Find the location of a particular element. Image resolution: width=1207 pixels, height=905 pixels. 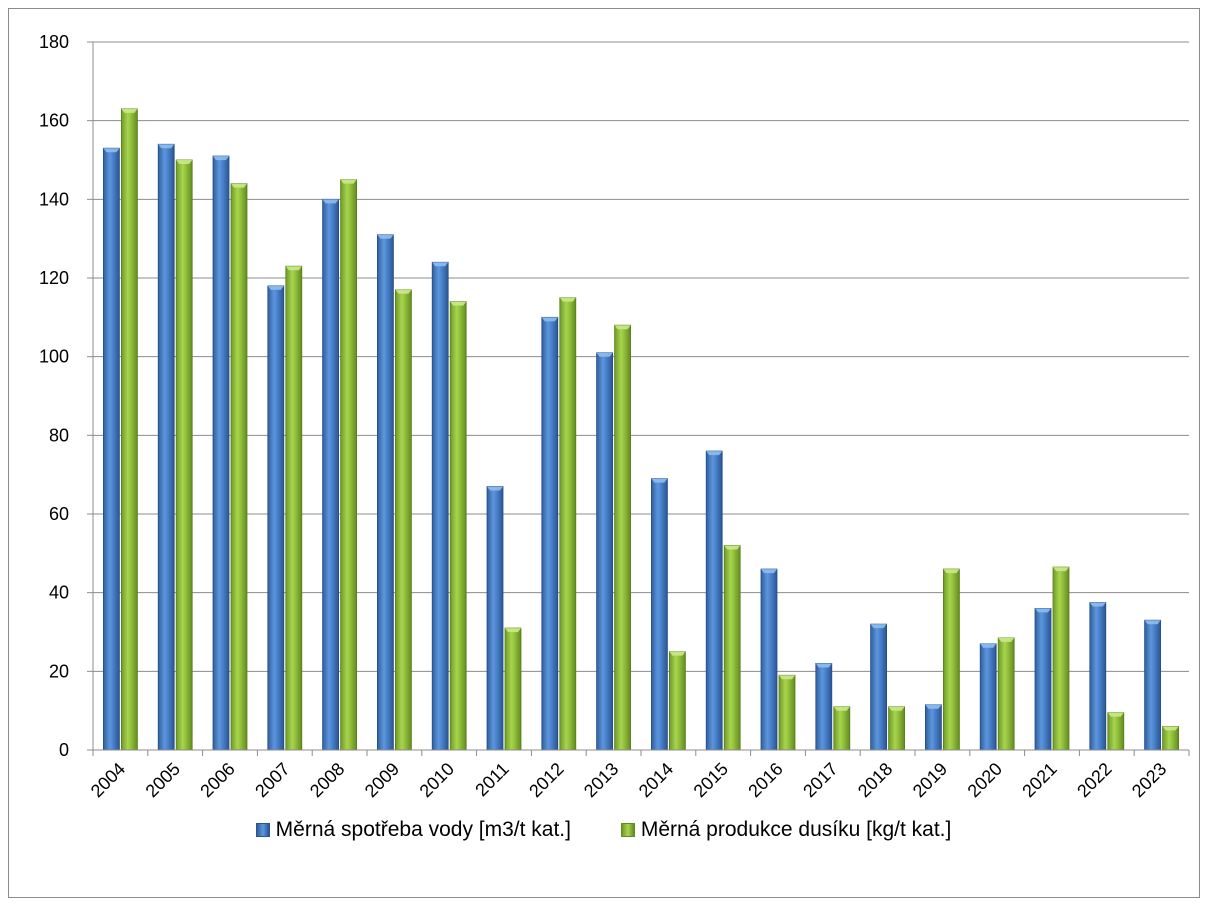

bar-cap-nitrogen-2020 is located at coordinates (1006, 639).